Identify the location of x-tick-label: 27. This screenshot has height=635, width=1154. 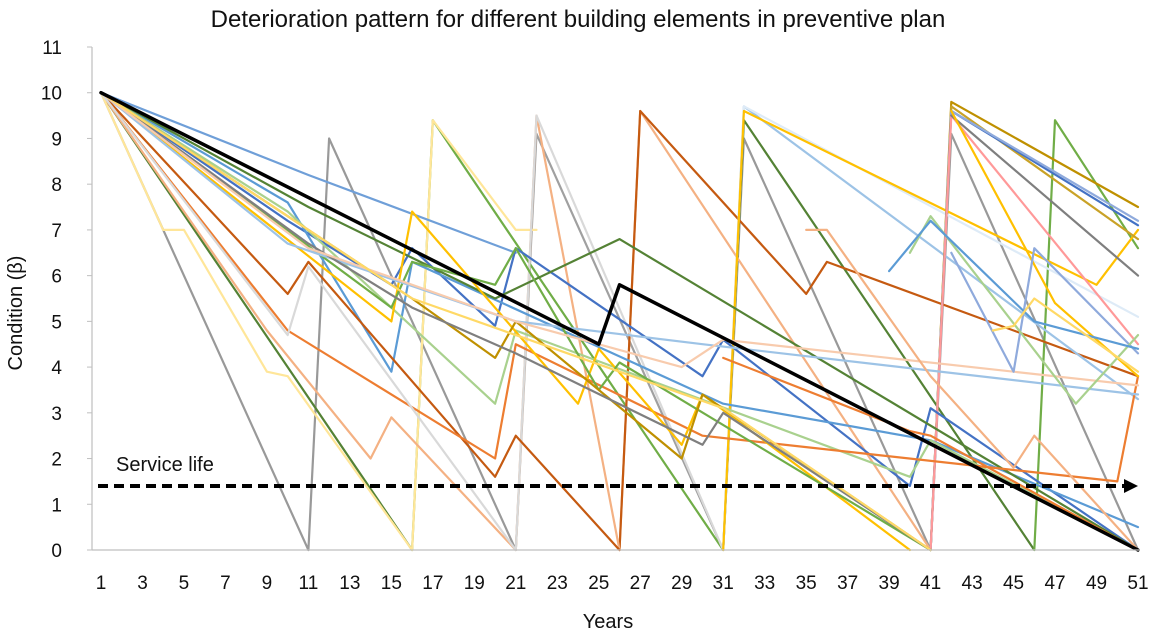
(640, 583).